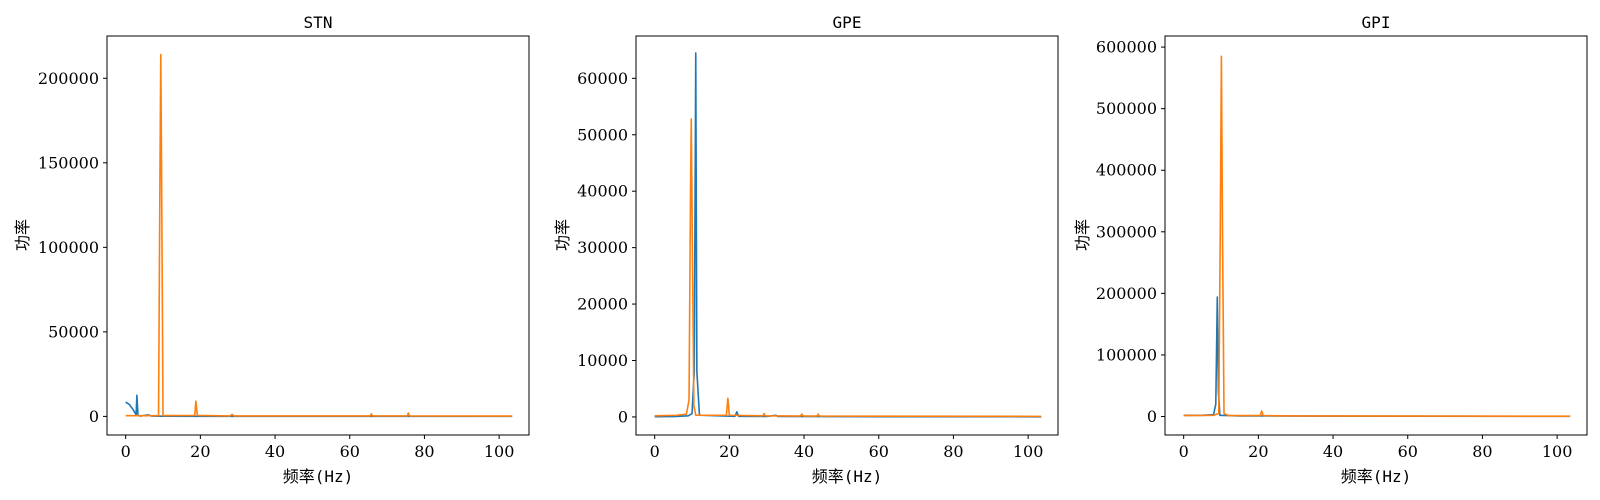 This screenshot has width=1600, height=500. What do you see at coordinates (602, 247) in the screenshot?
I see `y-tick-label: 30000` at bounding box center [602, 247].